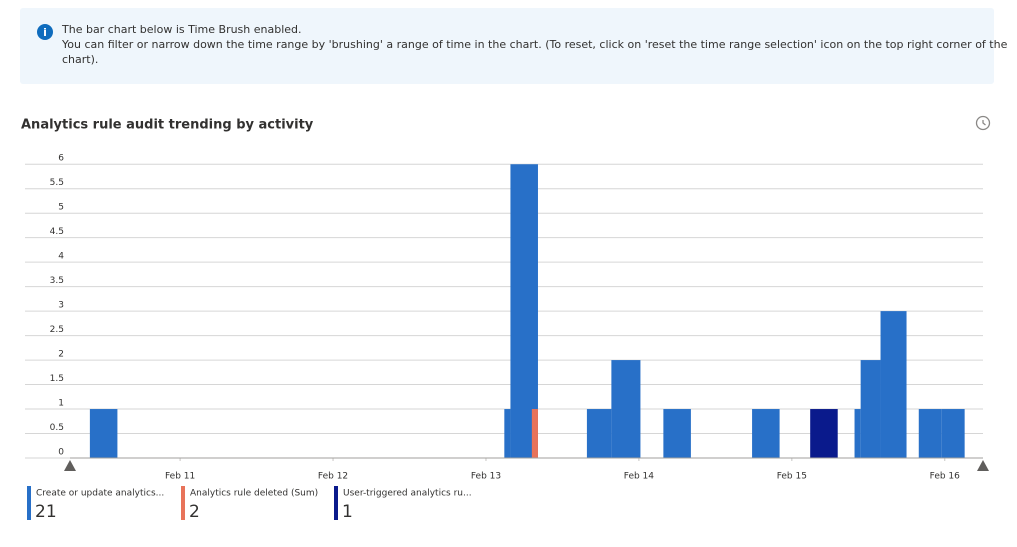 The height and width of the screenshot is (547, 1017). I want to click on x-tick-label: Feb 12, so click(333, 477).